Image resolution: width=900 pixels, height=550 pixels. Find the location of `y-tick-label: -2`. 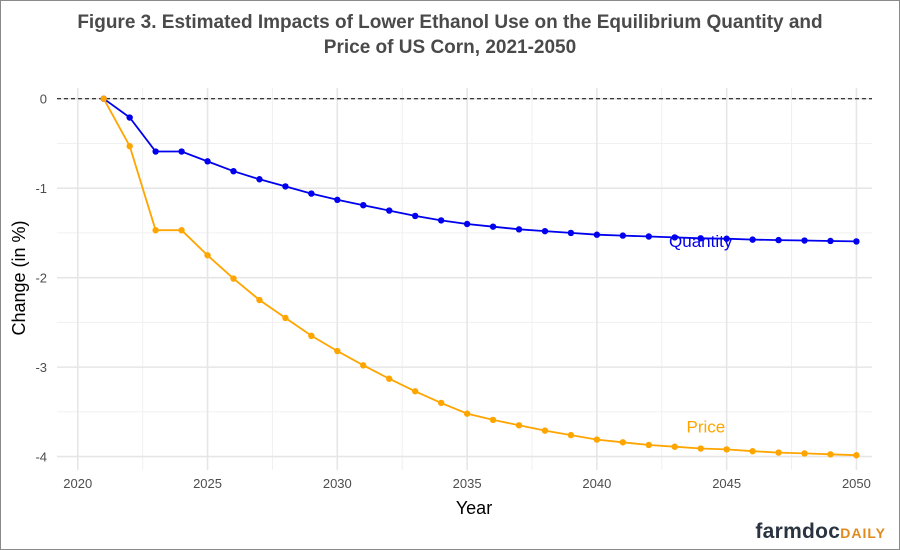

y-tick-label: -2 is located at coordinates (41, 278).